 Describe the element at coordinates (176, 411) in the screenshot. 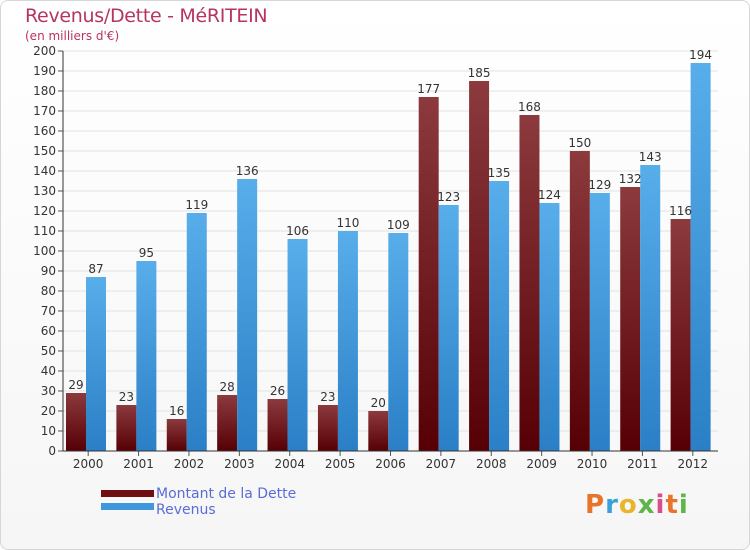

I see `data-label: 16` at that location.